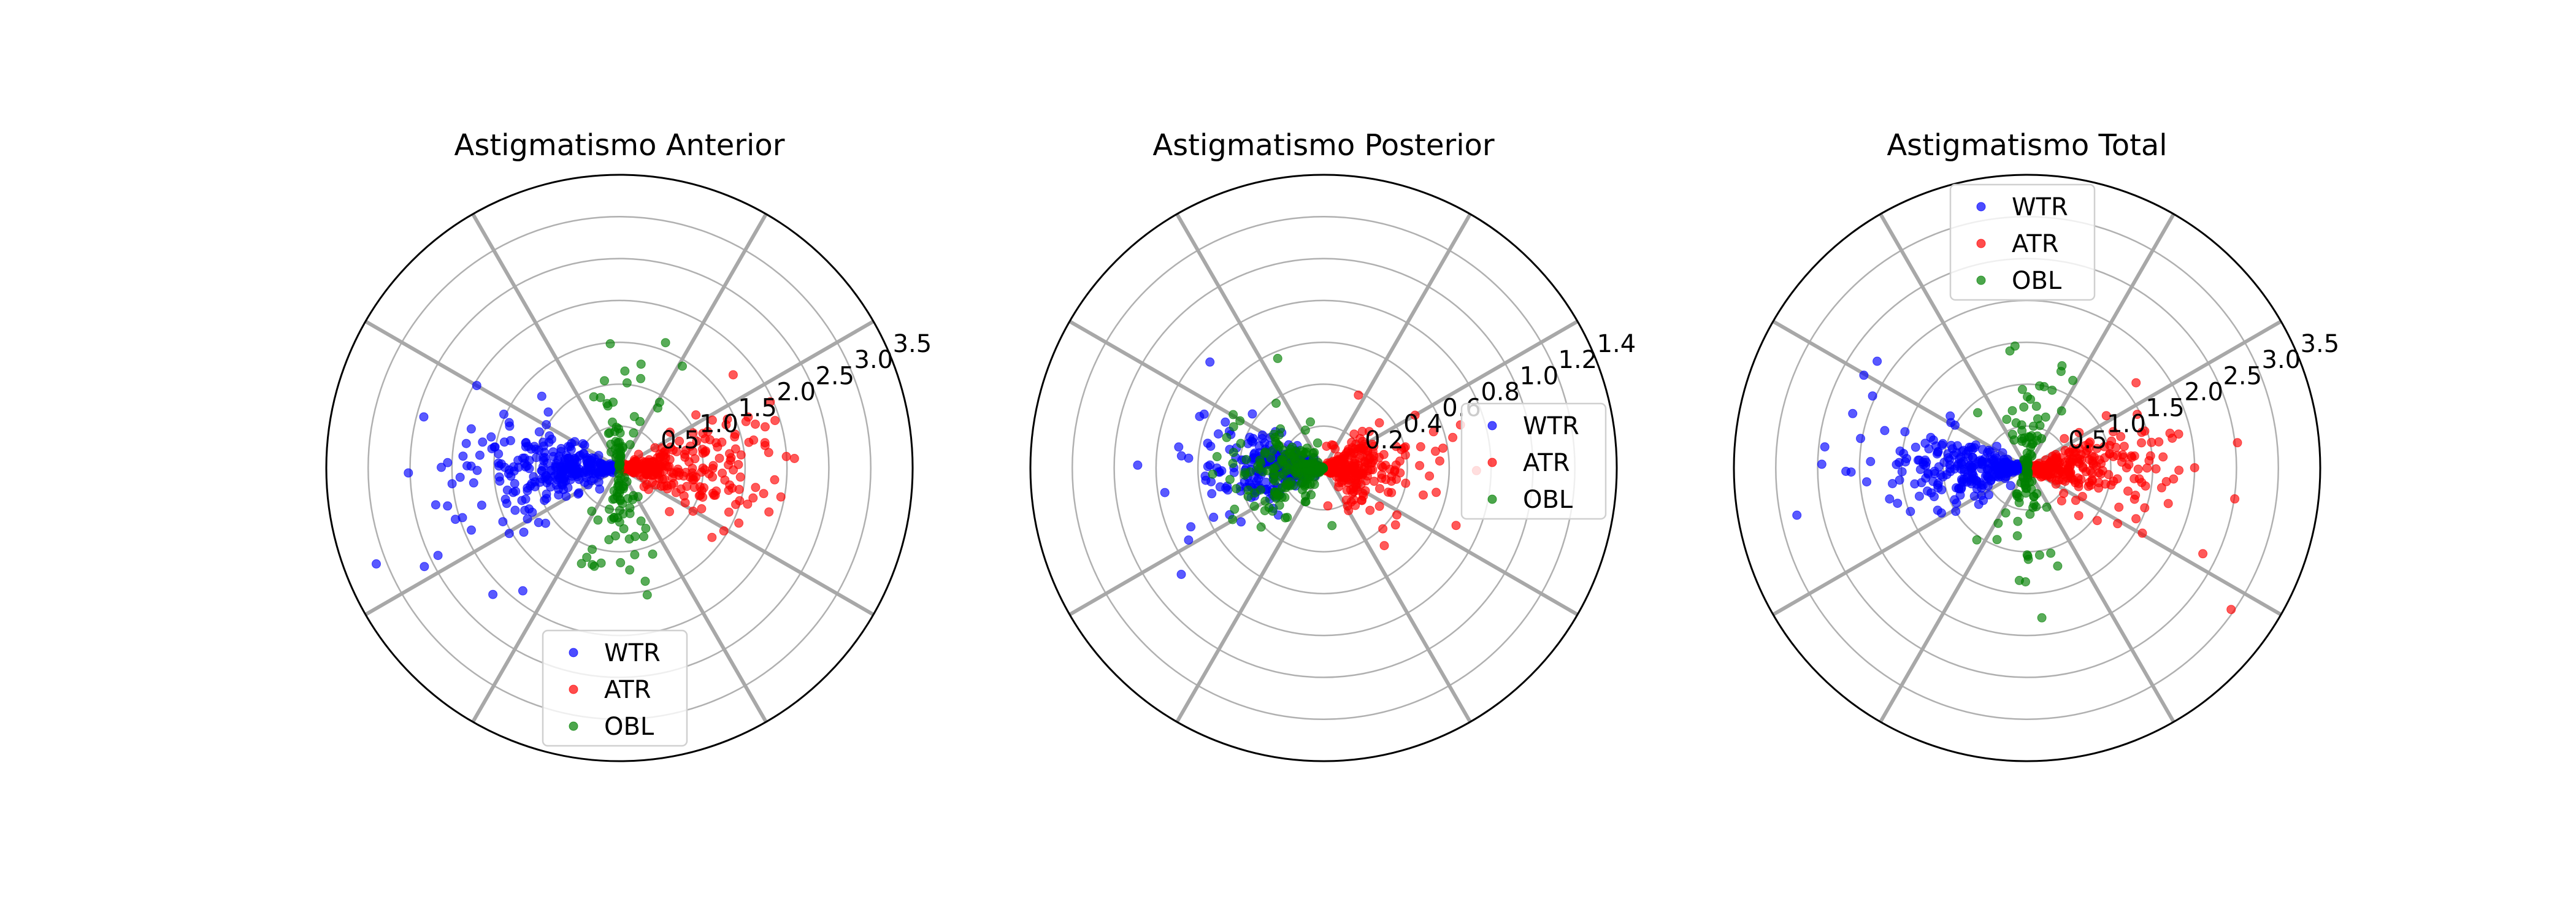 The height and width of the screenshot is (920, 2576). I want to click on legend-frame, so click(2022, 242).